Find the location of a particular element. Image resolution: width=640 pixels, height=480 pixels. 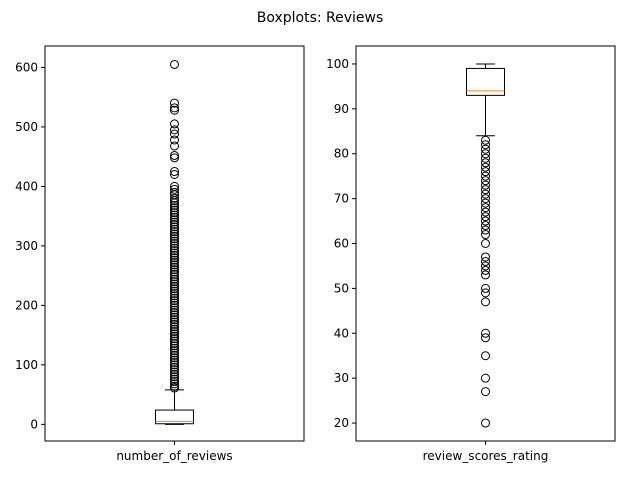

figure-title: Boxplots: Reviews is located at coordinates (320, 18).